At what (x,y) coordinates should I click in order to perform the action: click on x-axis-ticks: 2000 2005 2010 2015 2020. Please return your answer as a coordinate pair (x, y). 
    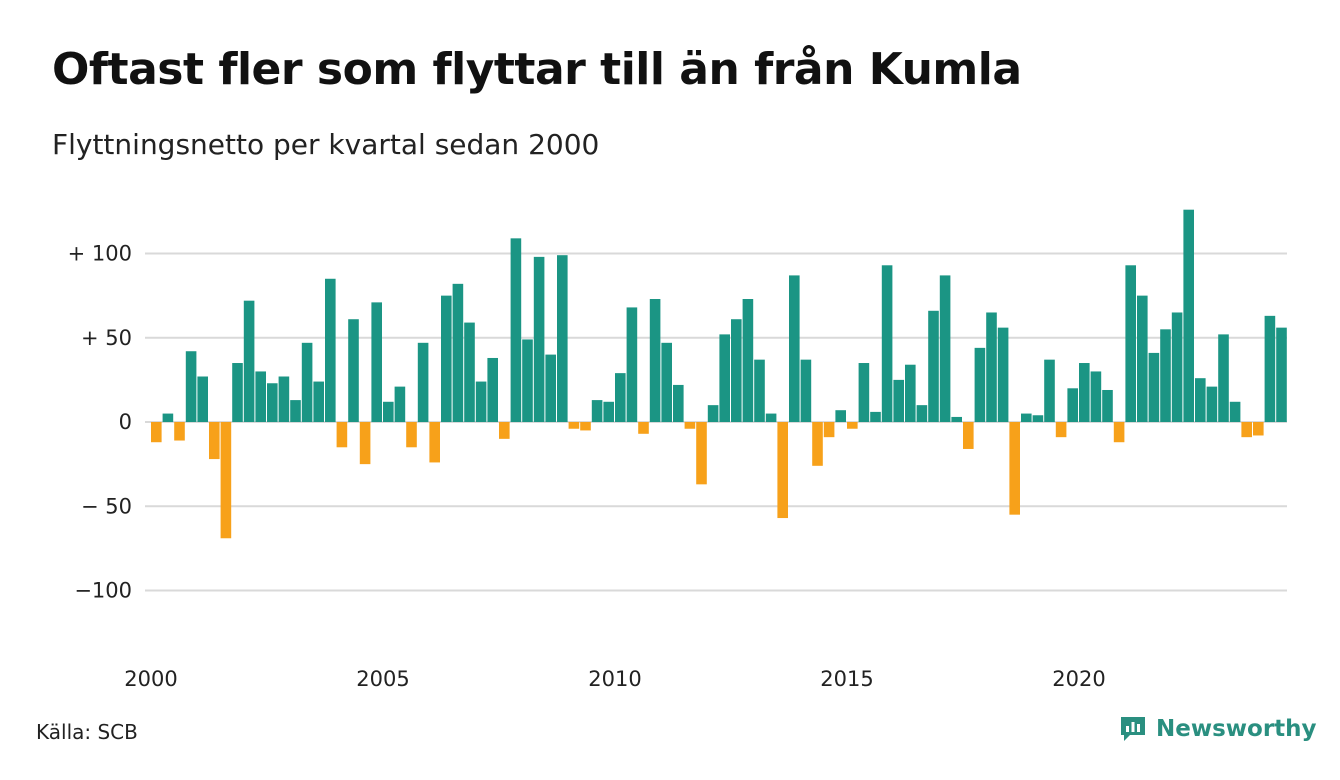
    Looking at the image, I should click on (614, 679).